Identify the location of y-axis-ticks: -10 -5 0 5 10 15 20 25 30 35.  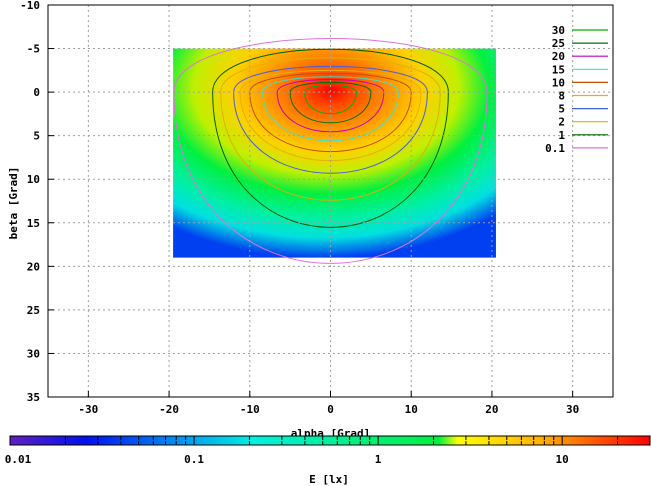
(37, 202).